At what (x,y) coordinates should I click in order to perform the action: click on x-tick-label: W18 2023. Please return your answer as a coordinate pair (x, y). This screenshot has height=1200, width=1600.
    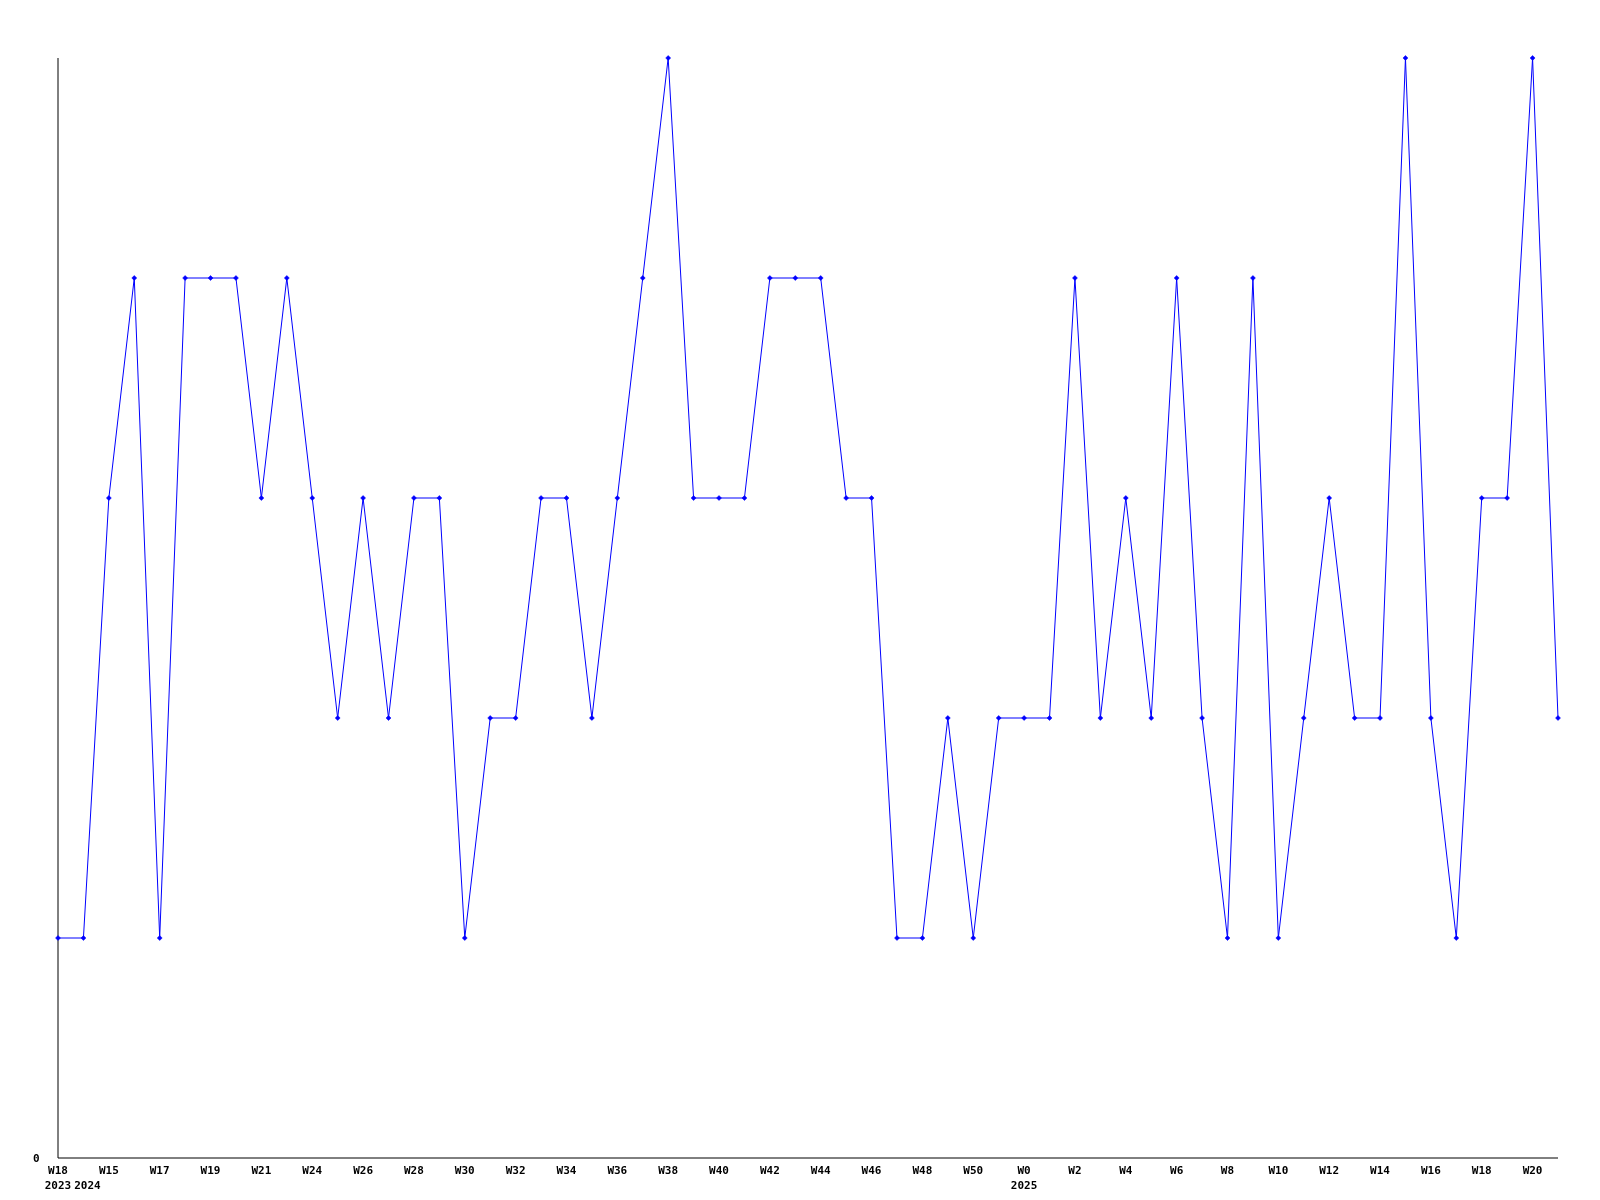
    Looking at the image, I should click on (58, 1178).